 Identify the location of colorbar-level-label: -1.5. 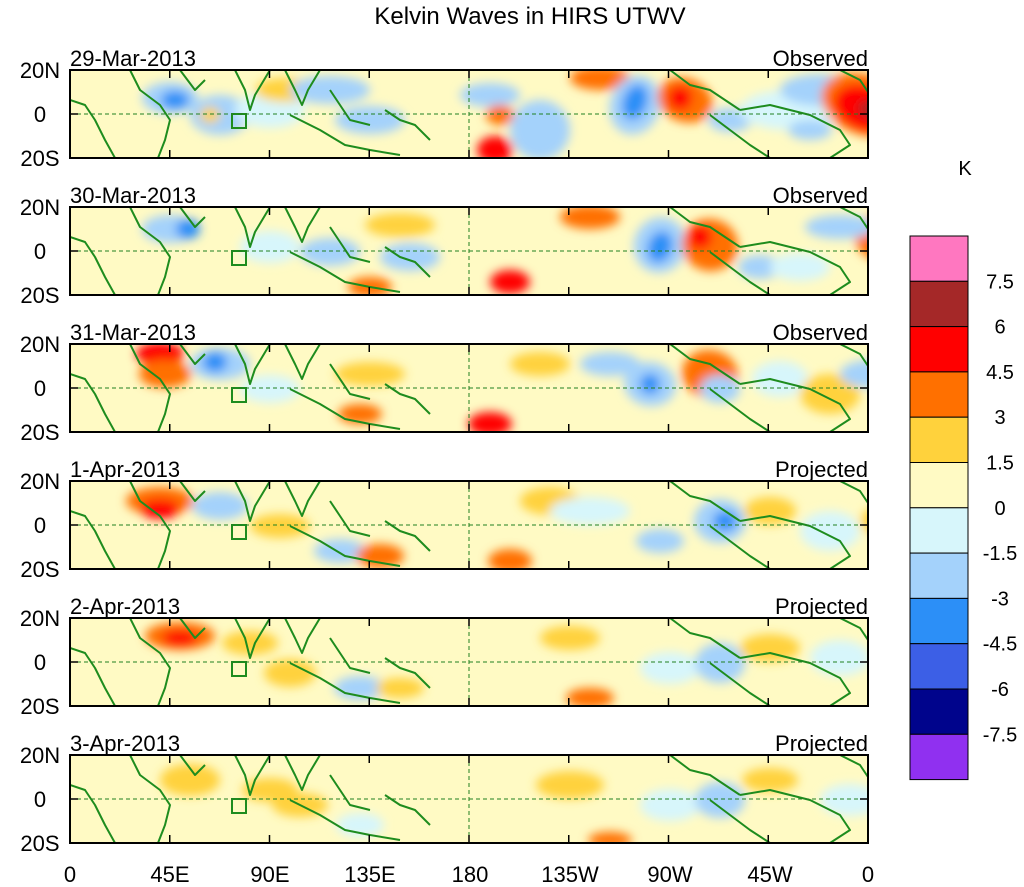
(1000, 554).